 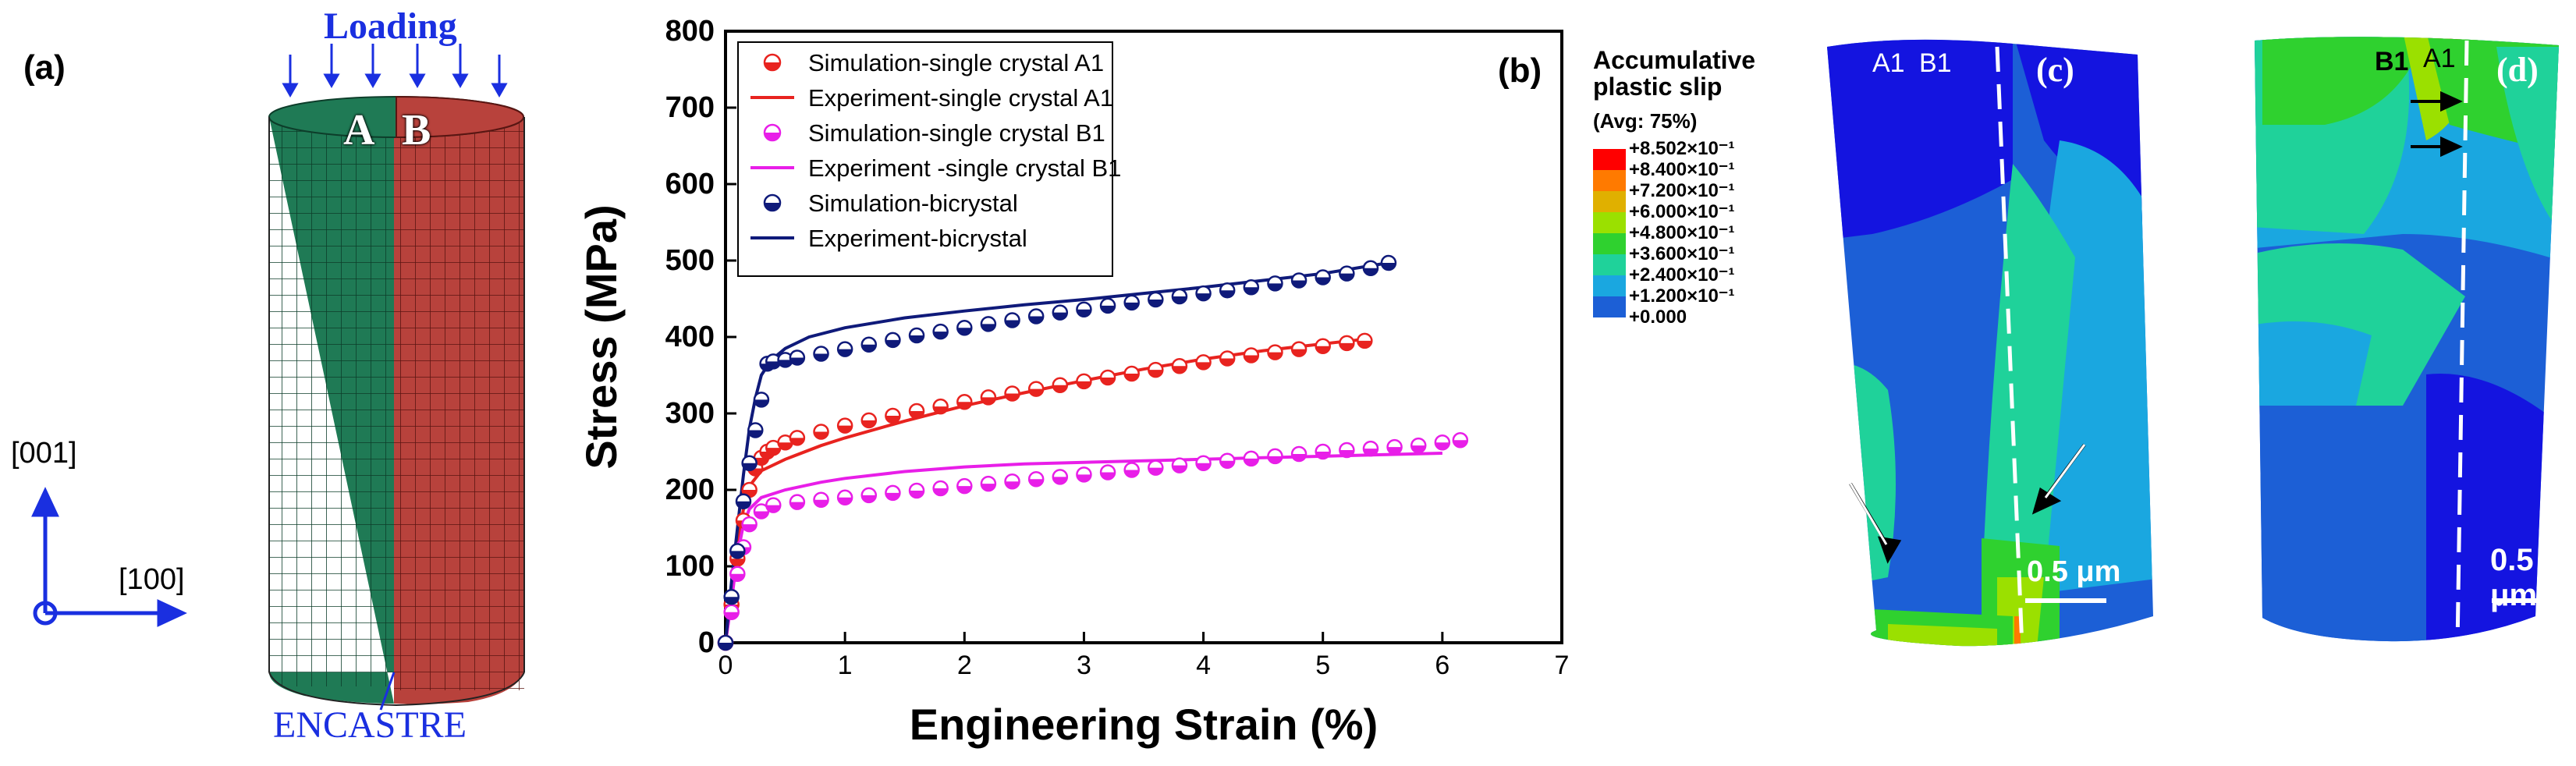 What do you see at coordinates (1520, 70) in the screenshot?
I see `panel-b-label: (b)` at bounding box center [1520, 70].